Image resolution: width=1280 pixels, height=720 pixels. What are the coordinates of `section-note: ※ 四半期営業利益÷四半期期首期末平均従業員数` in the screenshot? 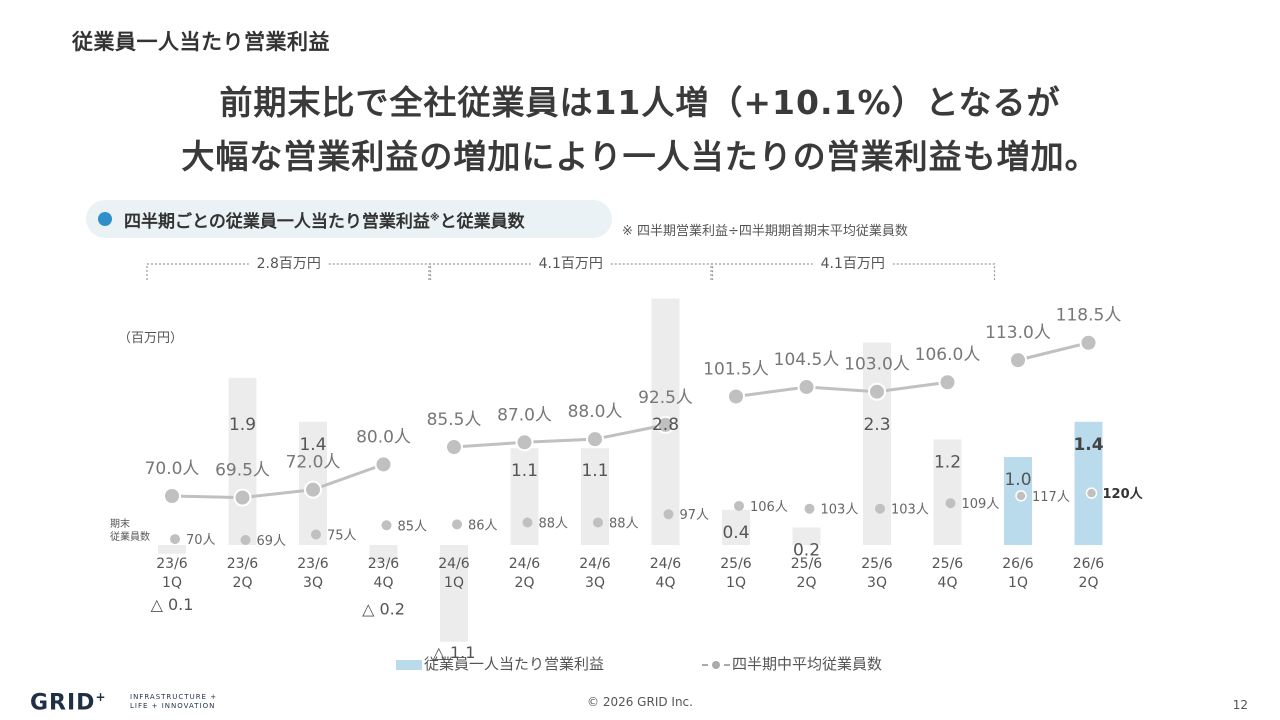 It's located at (765, 231).